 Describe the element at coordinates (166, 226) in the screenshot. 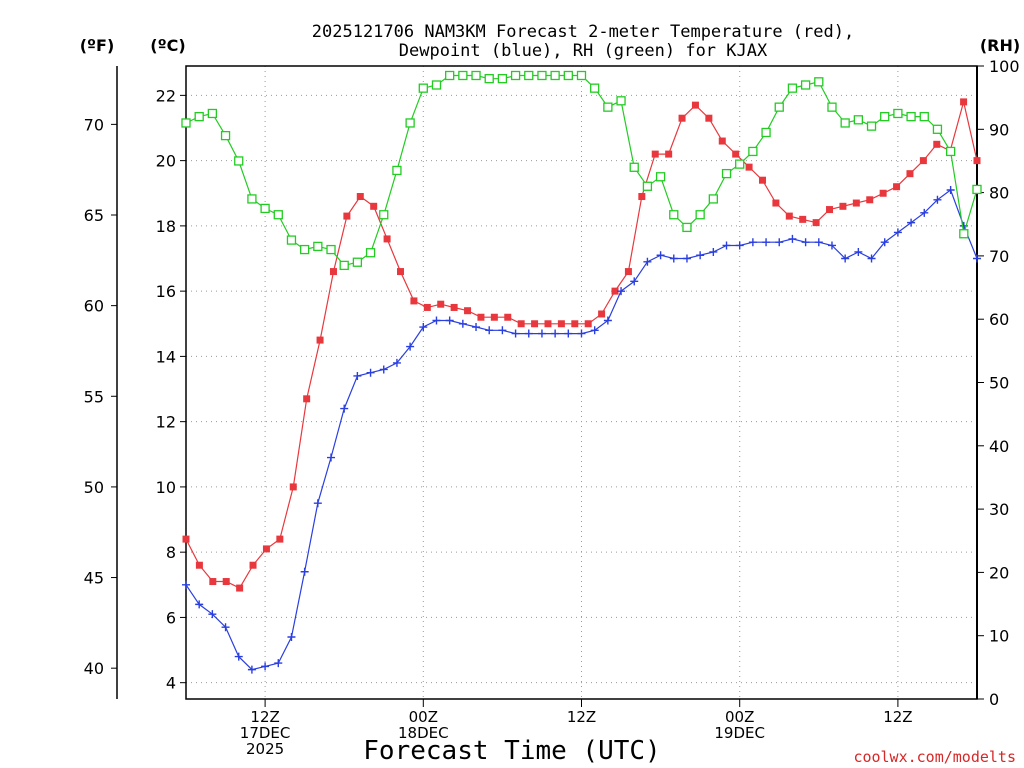

I see `celsius-tick-label: 18` at that location.